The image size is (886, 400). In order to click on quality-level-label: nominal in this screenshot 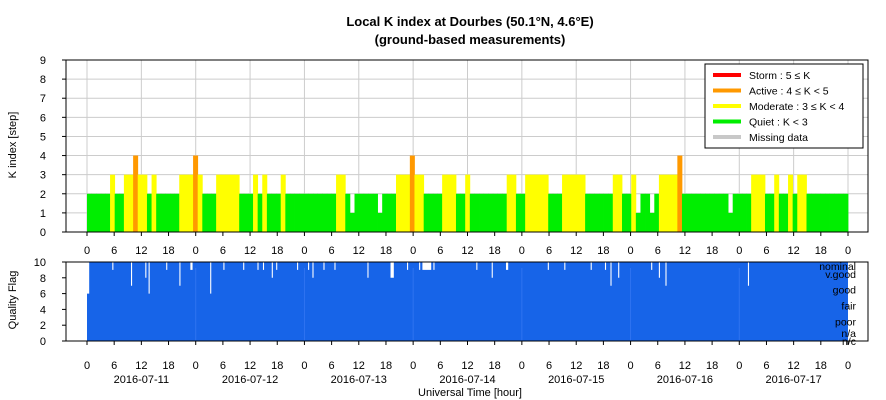, I will do `click(837, 267)`.